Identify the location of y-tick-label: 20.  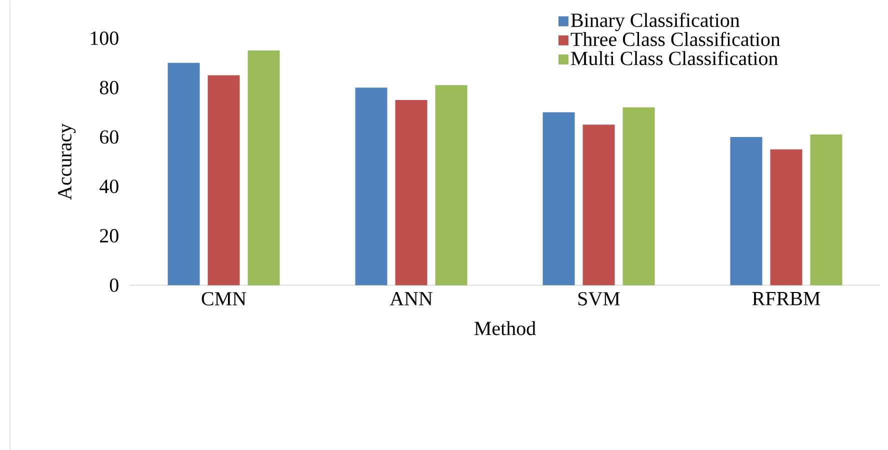
(109, 235).